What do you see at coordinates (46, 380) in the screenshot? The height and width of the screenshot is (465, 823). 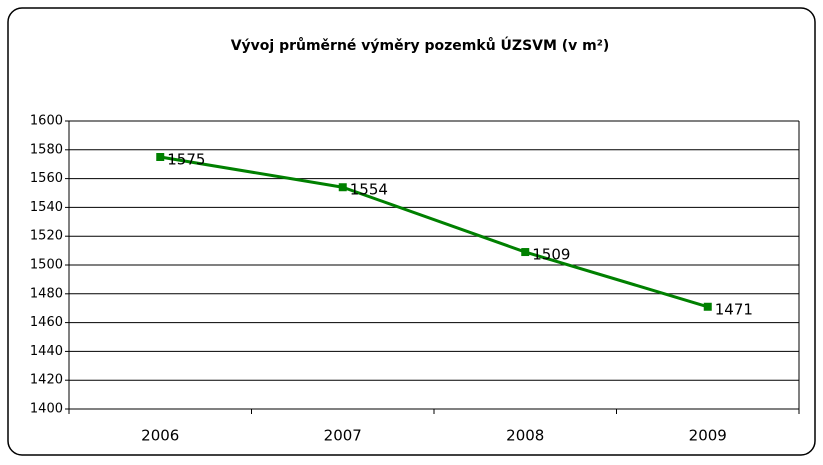 I see `y-tick-label: 1420` at bounding box center [46, 380].